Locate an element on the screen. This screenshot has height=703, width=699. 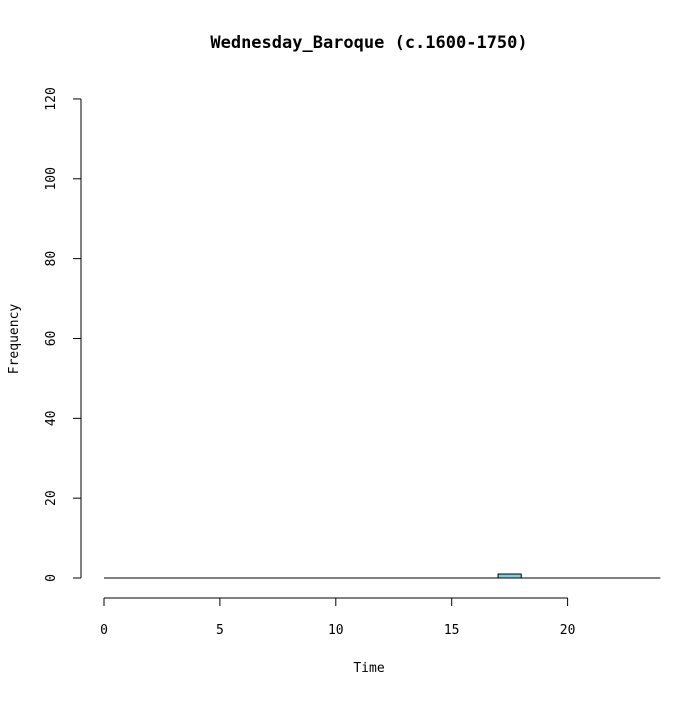
x-tick-label-4: 20 is located at coordinates (568, 630).